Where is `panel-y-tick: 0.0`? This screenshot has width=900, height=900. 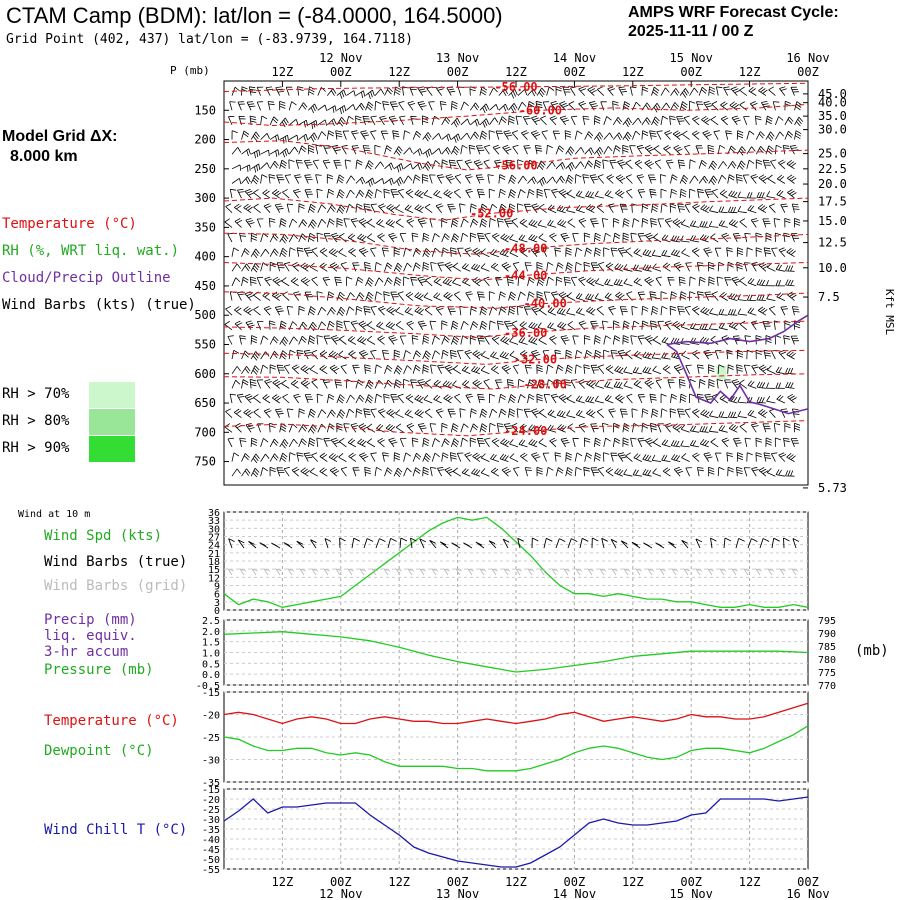
panel-y-tick: 0.0 is located at coordinates (211, 675).